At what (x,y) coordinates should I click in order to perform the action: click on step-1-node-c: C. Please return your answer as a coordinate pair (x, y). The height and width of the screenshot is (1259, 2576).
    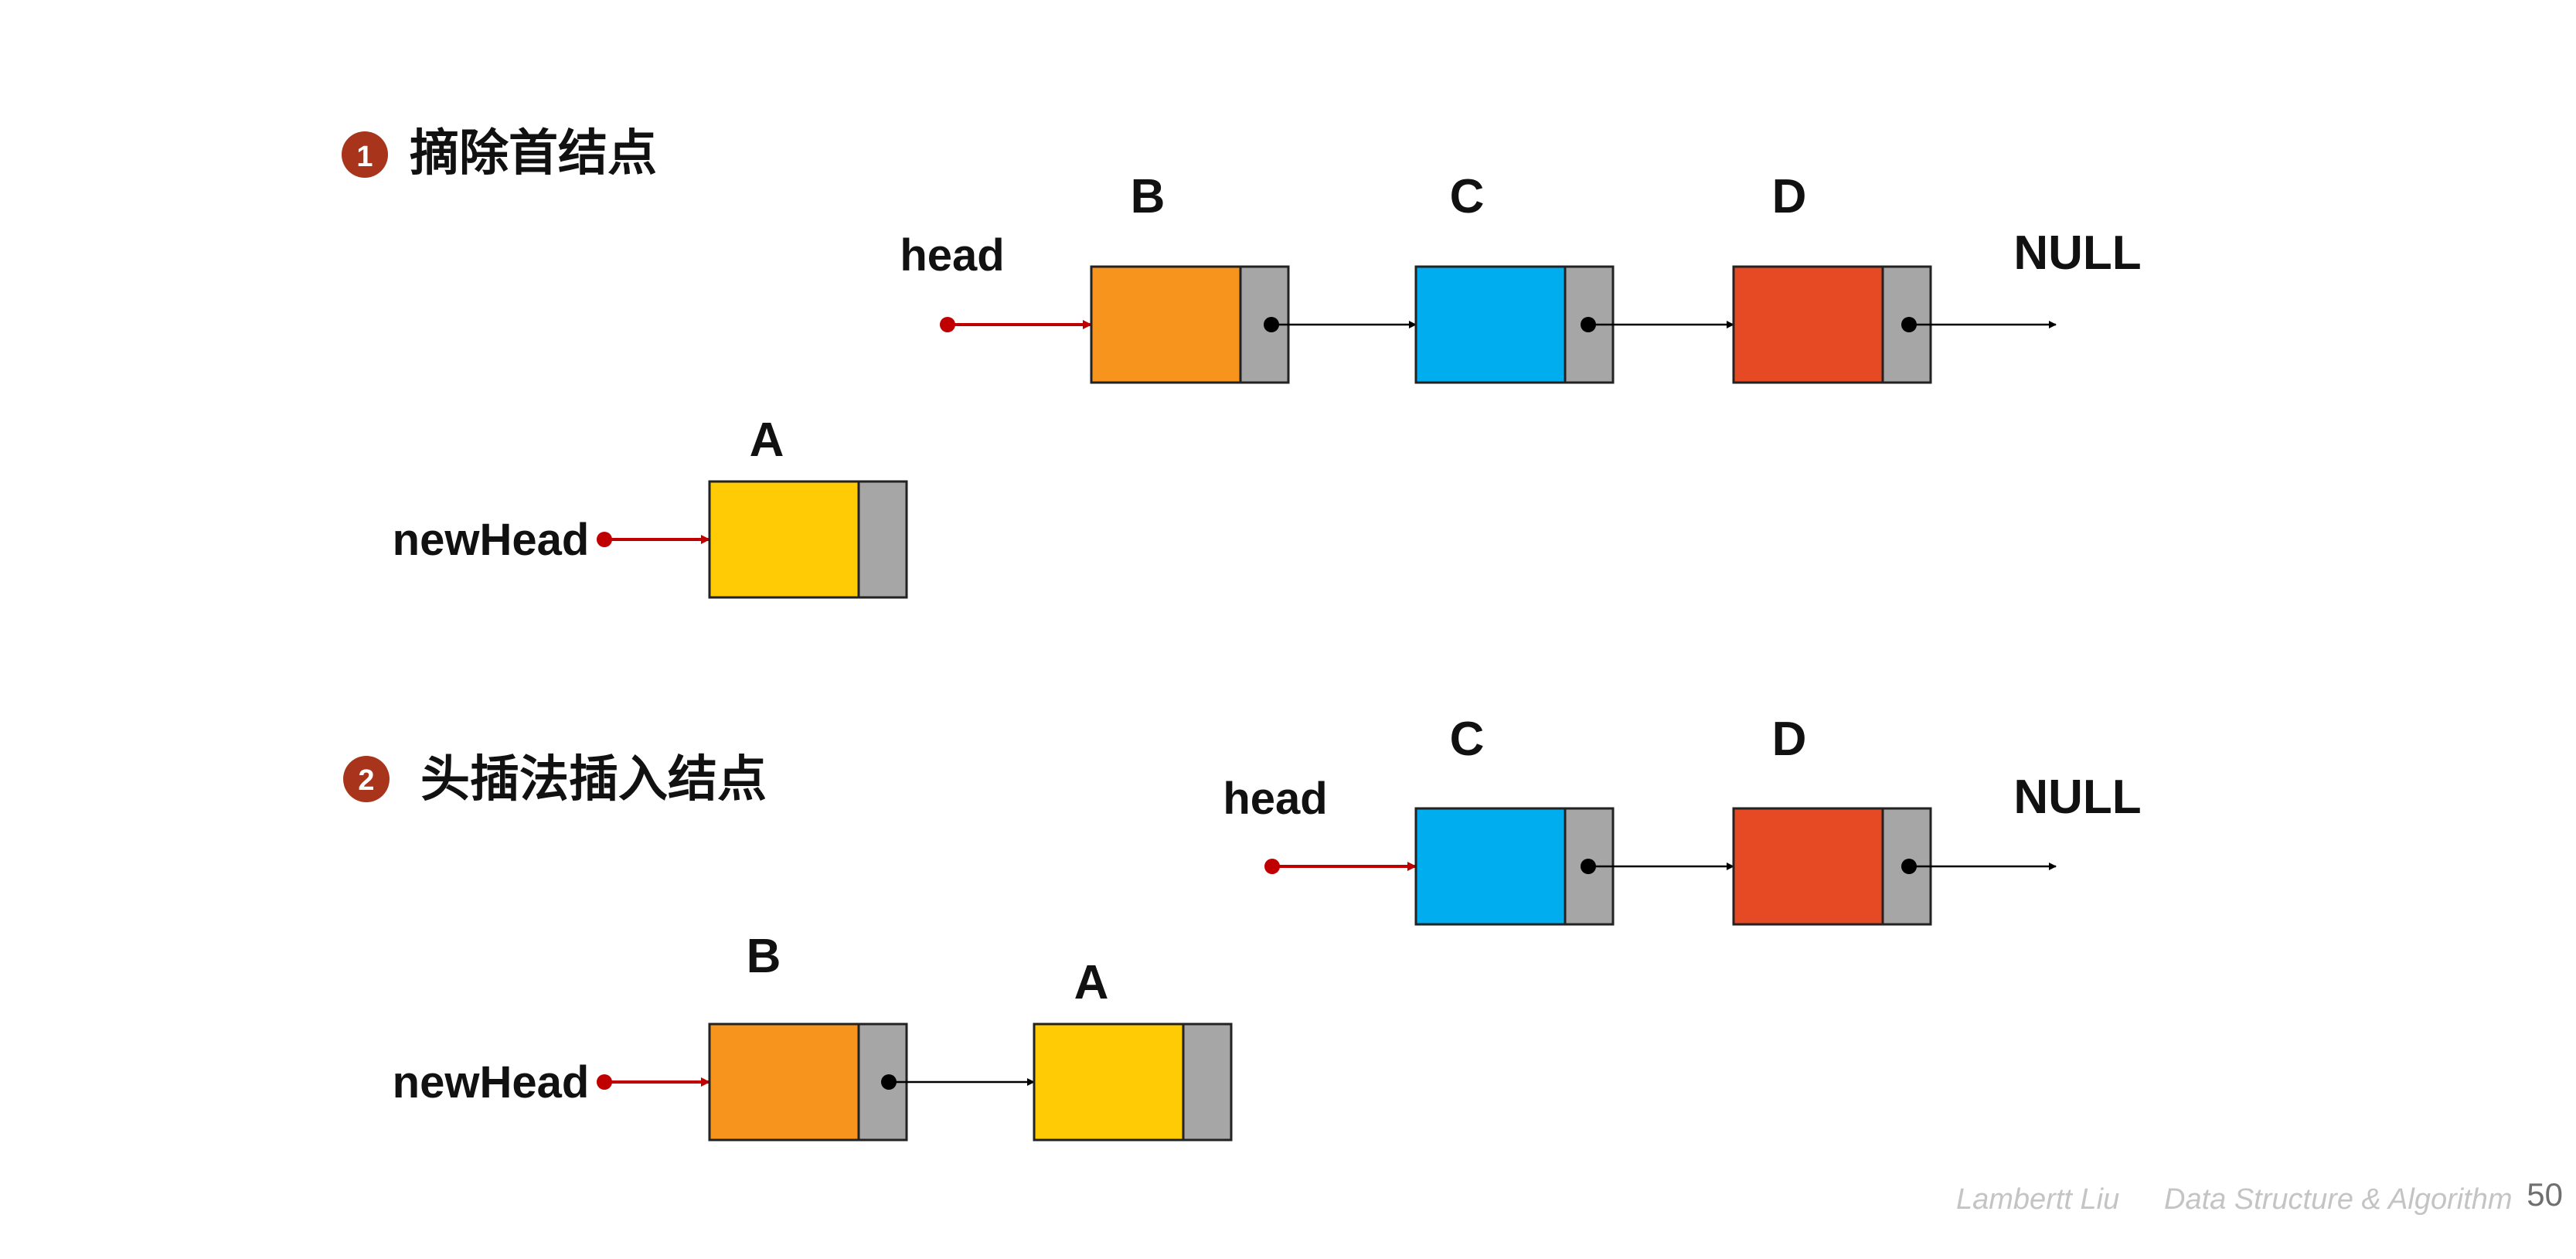
    Looking at the image, I should click on (1514, 277).